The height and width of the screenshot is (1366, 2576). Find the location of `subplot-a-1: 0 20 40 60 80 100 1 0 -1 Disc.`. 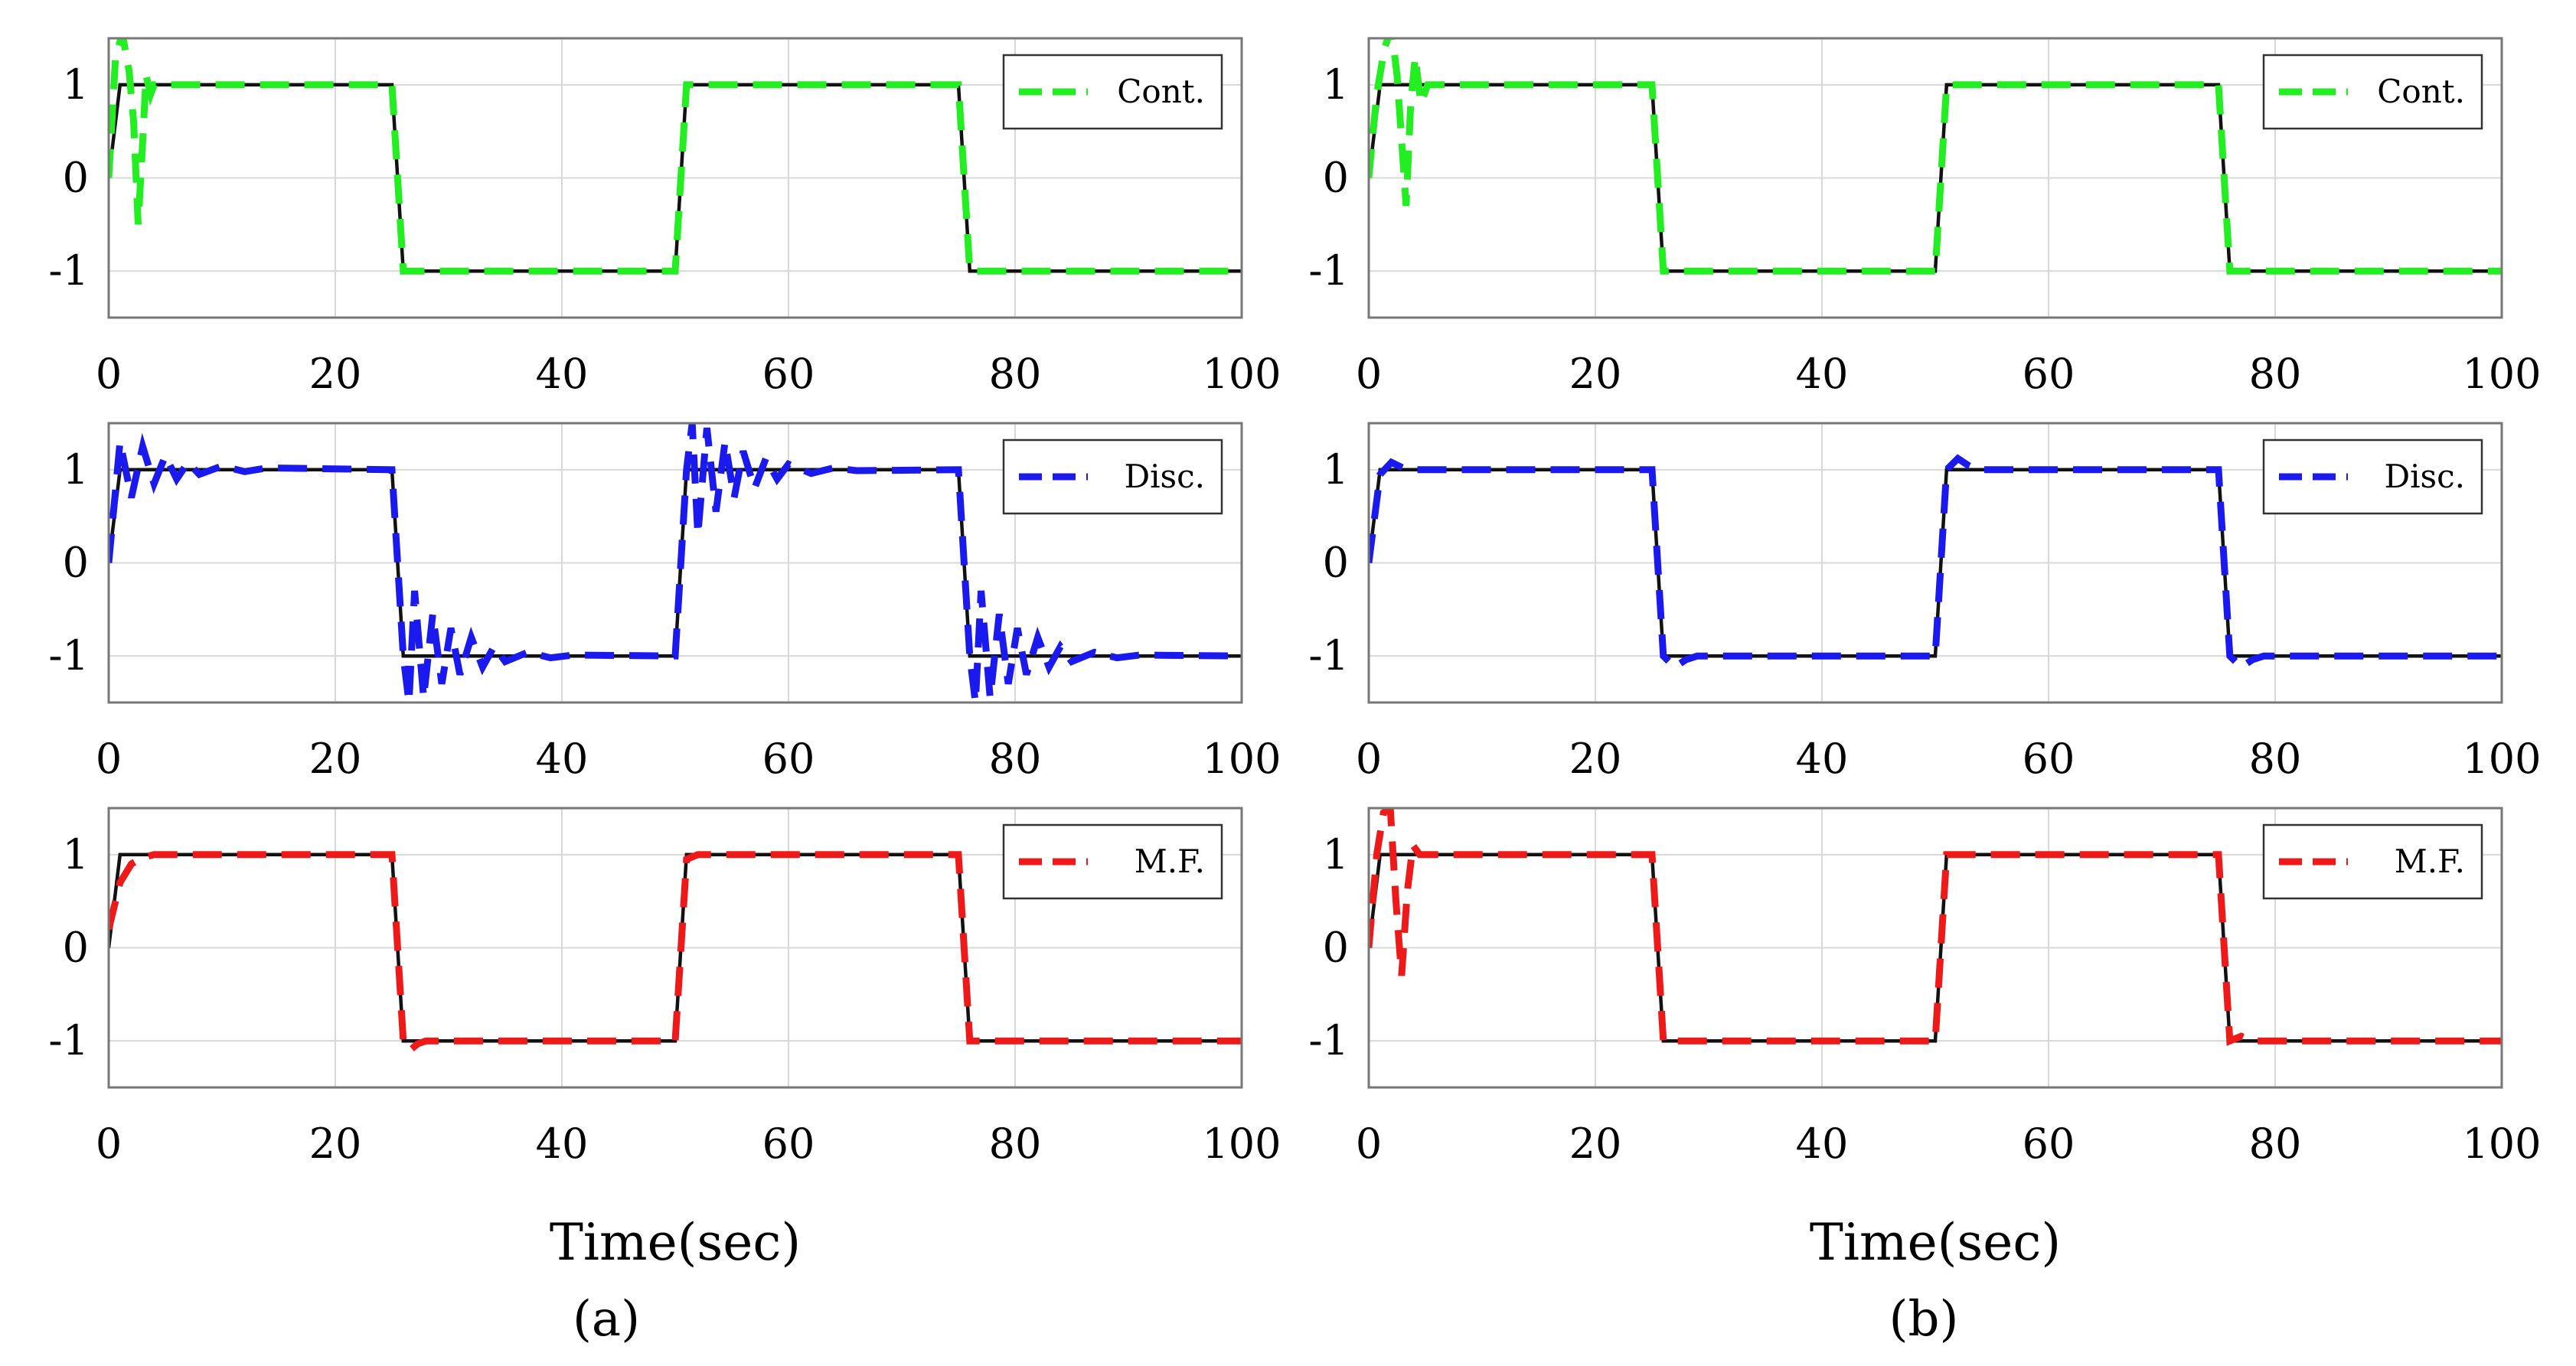

subplot-a-1: 0 20 40 60 80 100 1 0 -1 Disc. is located at coordinates (664, 602).